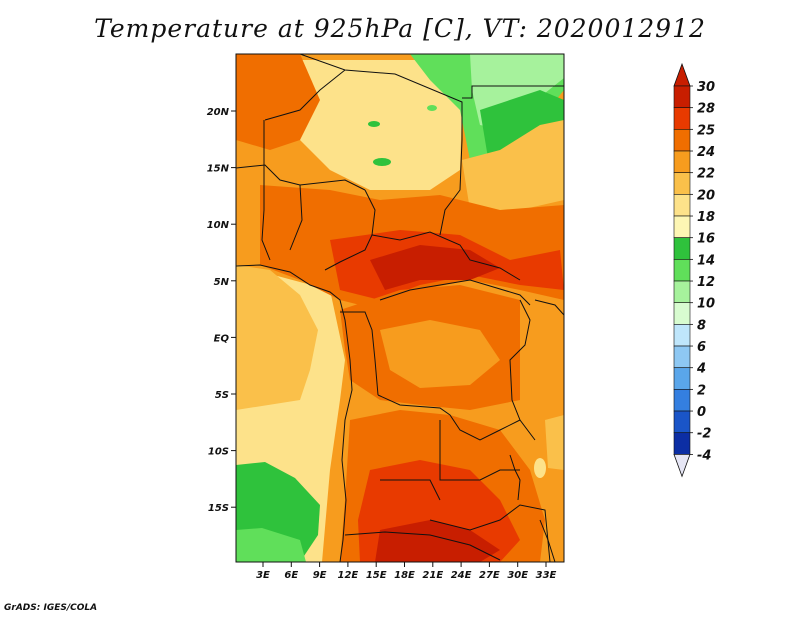 This screenshot has height=618, width=800. Describe the element at coordinates (222, 338) in the screenshot. I see `lat-tick-label: EQ` at that location.